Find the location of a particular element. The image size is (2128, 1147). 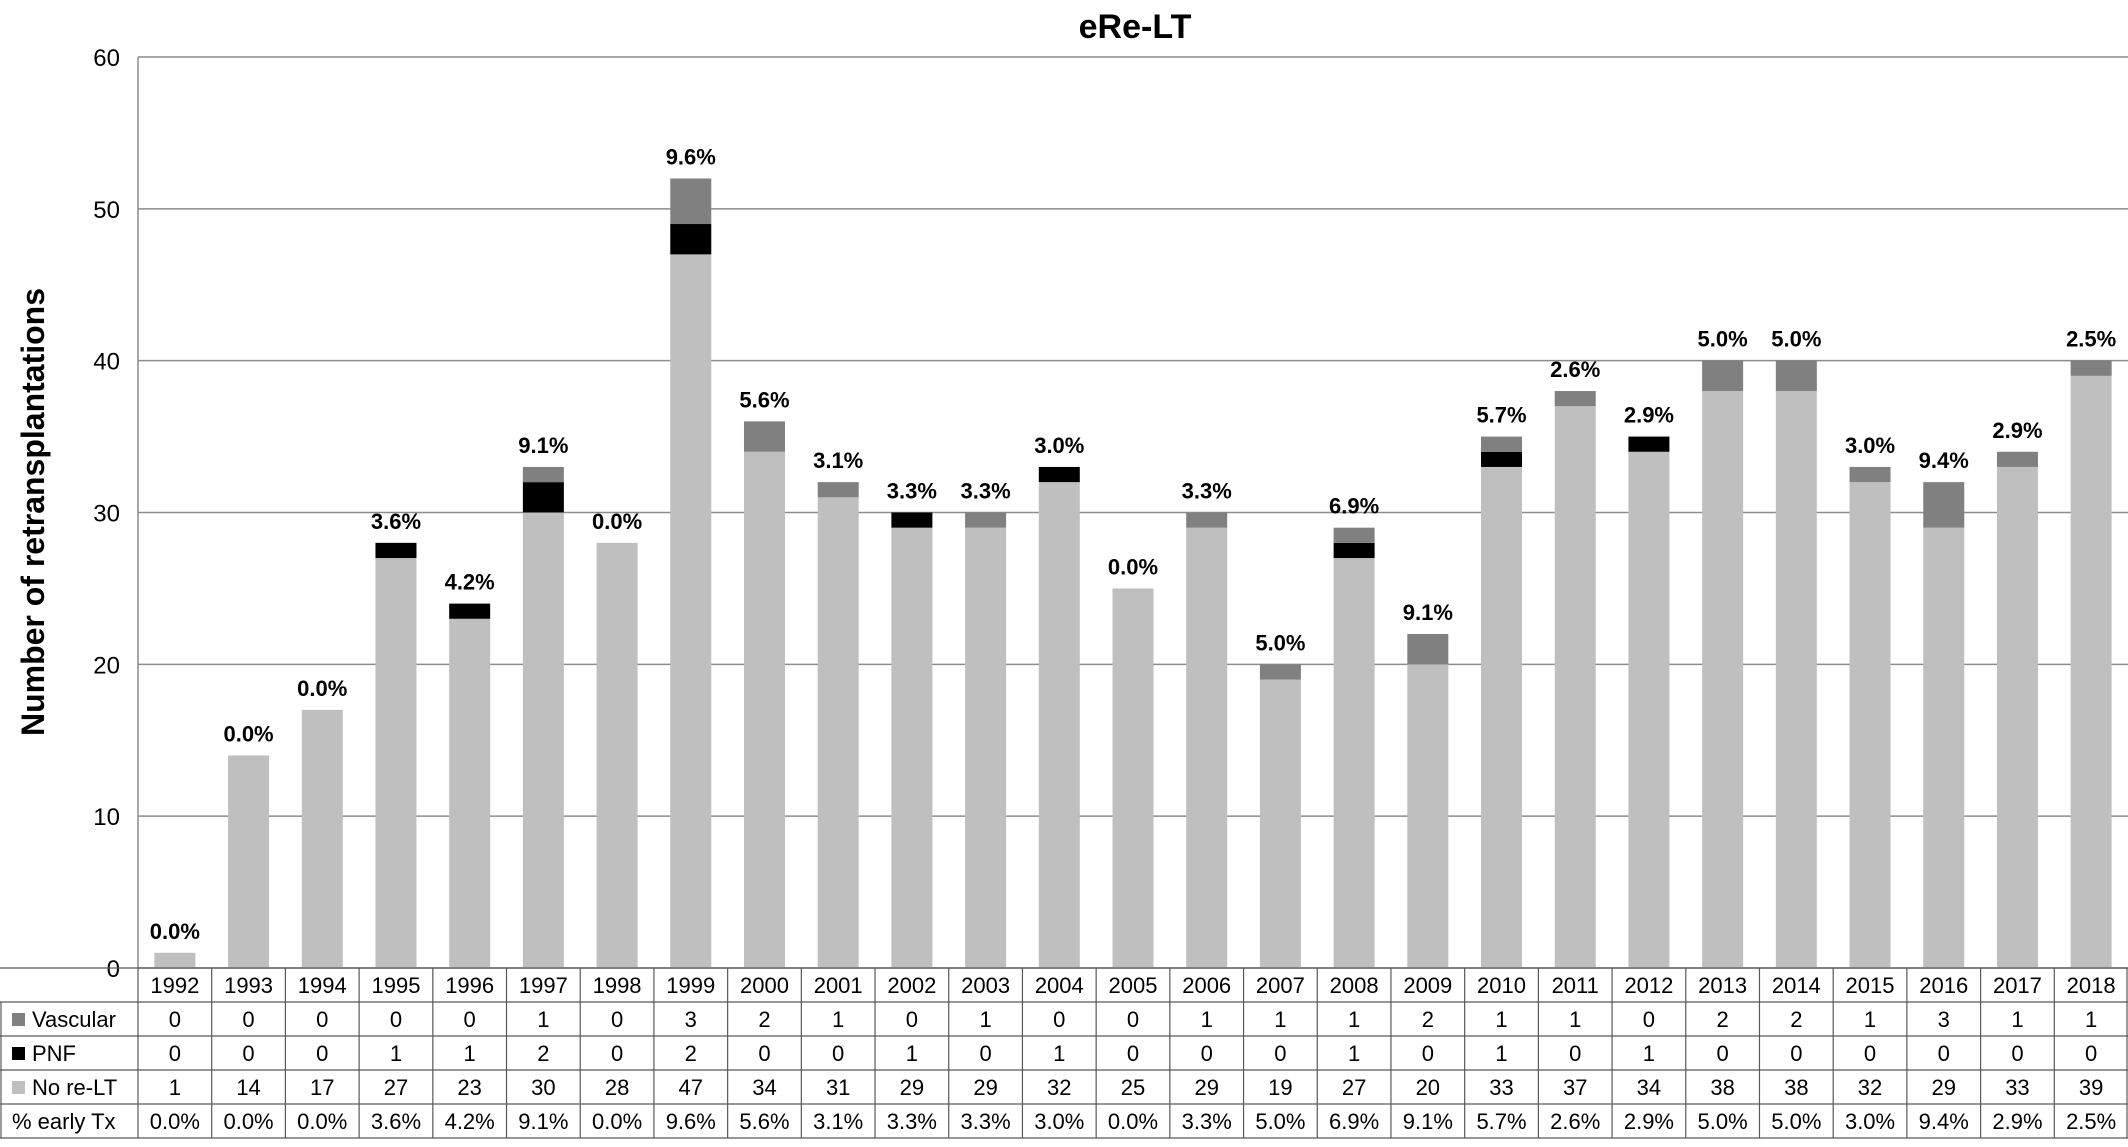

table-cell: 5.6% is located at coordinates (764, 1121).